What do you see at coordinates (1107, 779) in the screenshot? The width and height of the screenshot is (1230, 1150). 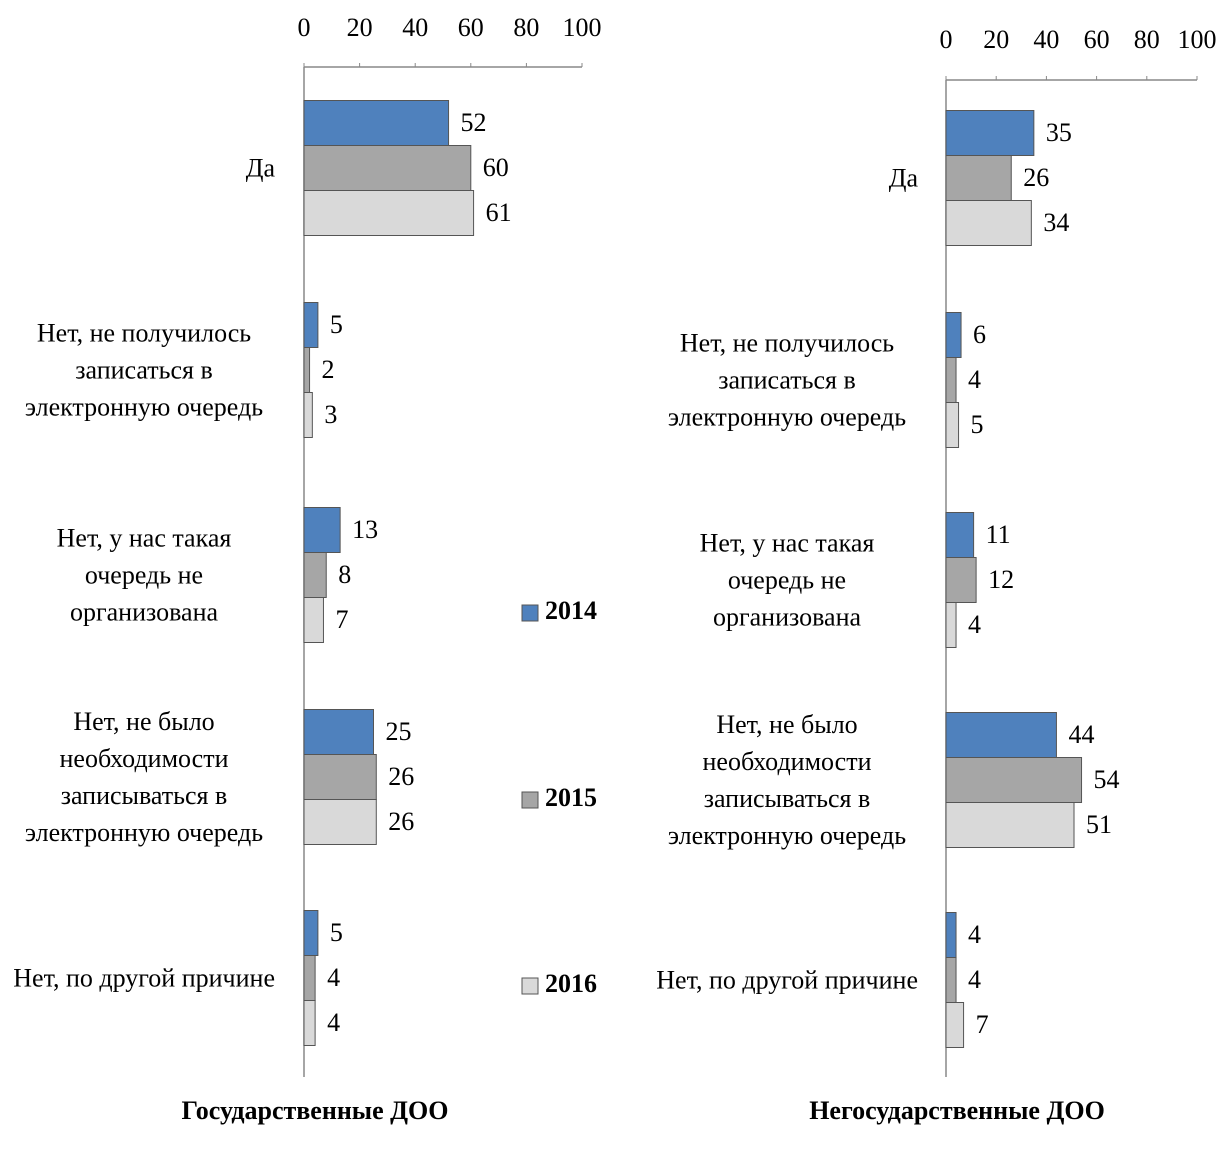 I see `value-label: 54` at bounding box center [1107, 779].